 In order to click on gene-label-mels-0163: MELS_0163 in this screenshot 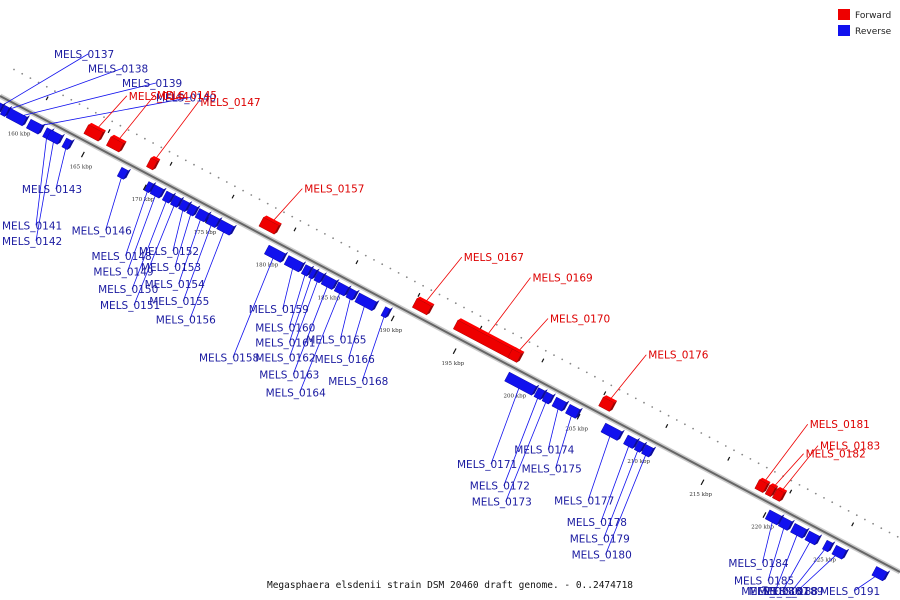, I will do `click(289, 375)`.